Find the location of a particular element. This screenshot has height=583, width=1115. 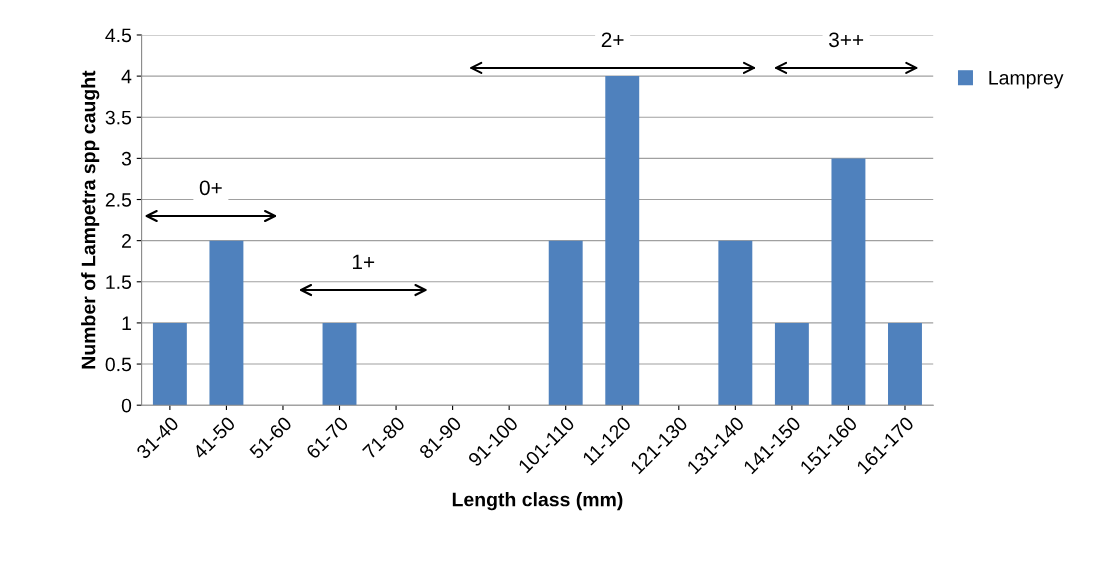

y-tick-label: 0.5 is located at coordinates (118, 364).